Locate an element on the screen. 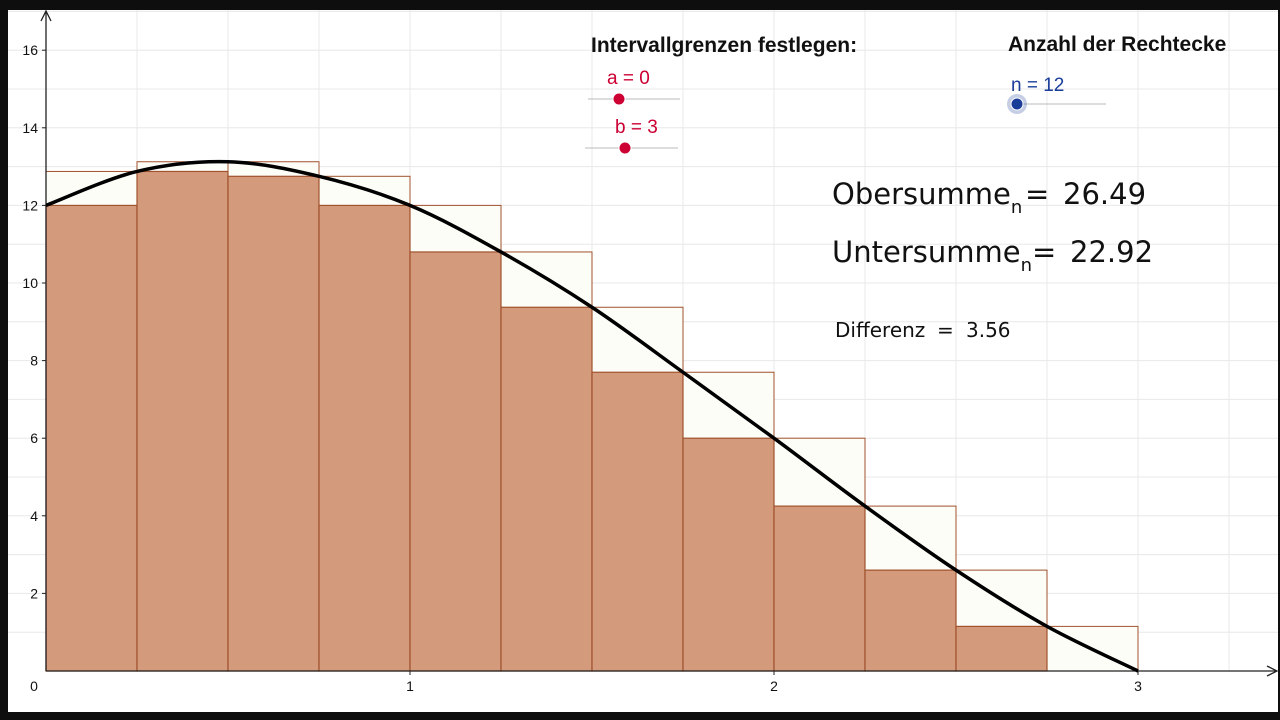 This screenshot has width=1280, height=720. untersumme-text: Untersummen= 22.92 is located at coordinates (992, 255).